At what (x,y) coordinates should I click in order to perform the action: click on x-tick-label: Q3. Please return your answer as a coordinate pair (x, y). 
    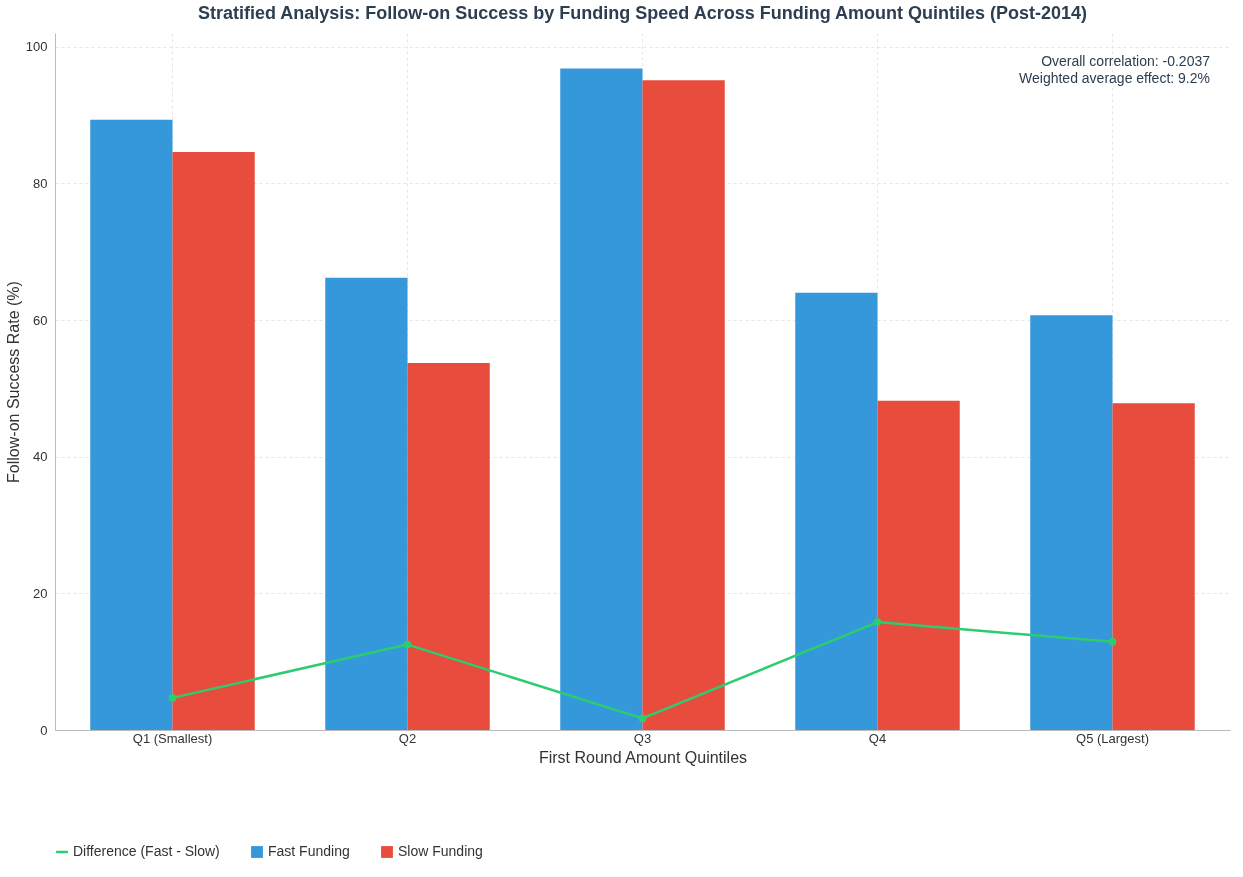
    Looking at the image, I should click on (642, 738).